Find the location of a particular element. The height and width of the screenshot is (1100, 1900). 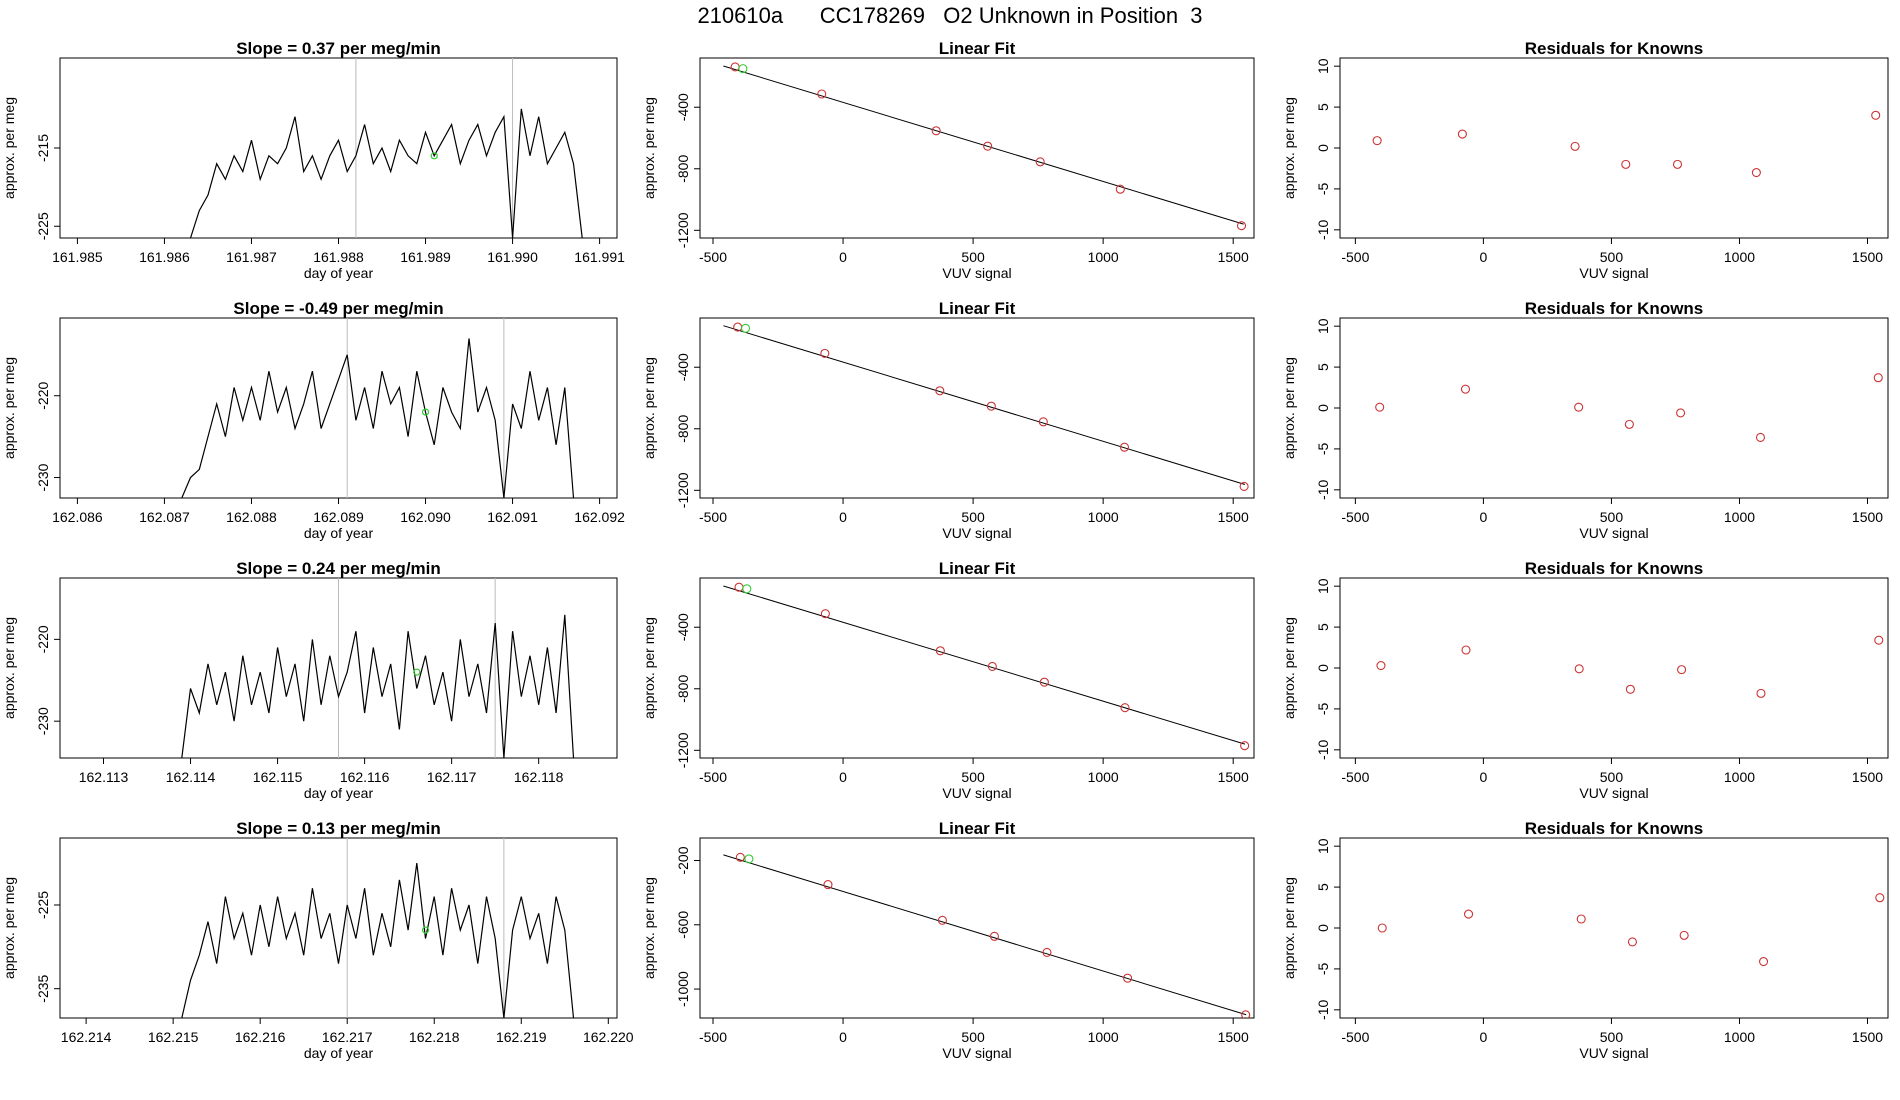

x-tick-label: 162.117 is located at coordinates (452, 777).